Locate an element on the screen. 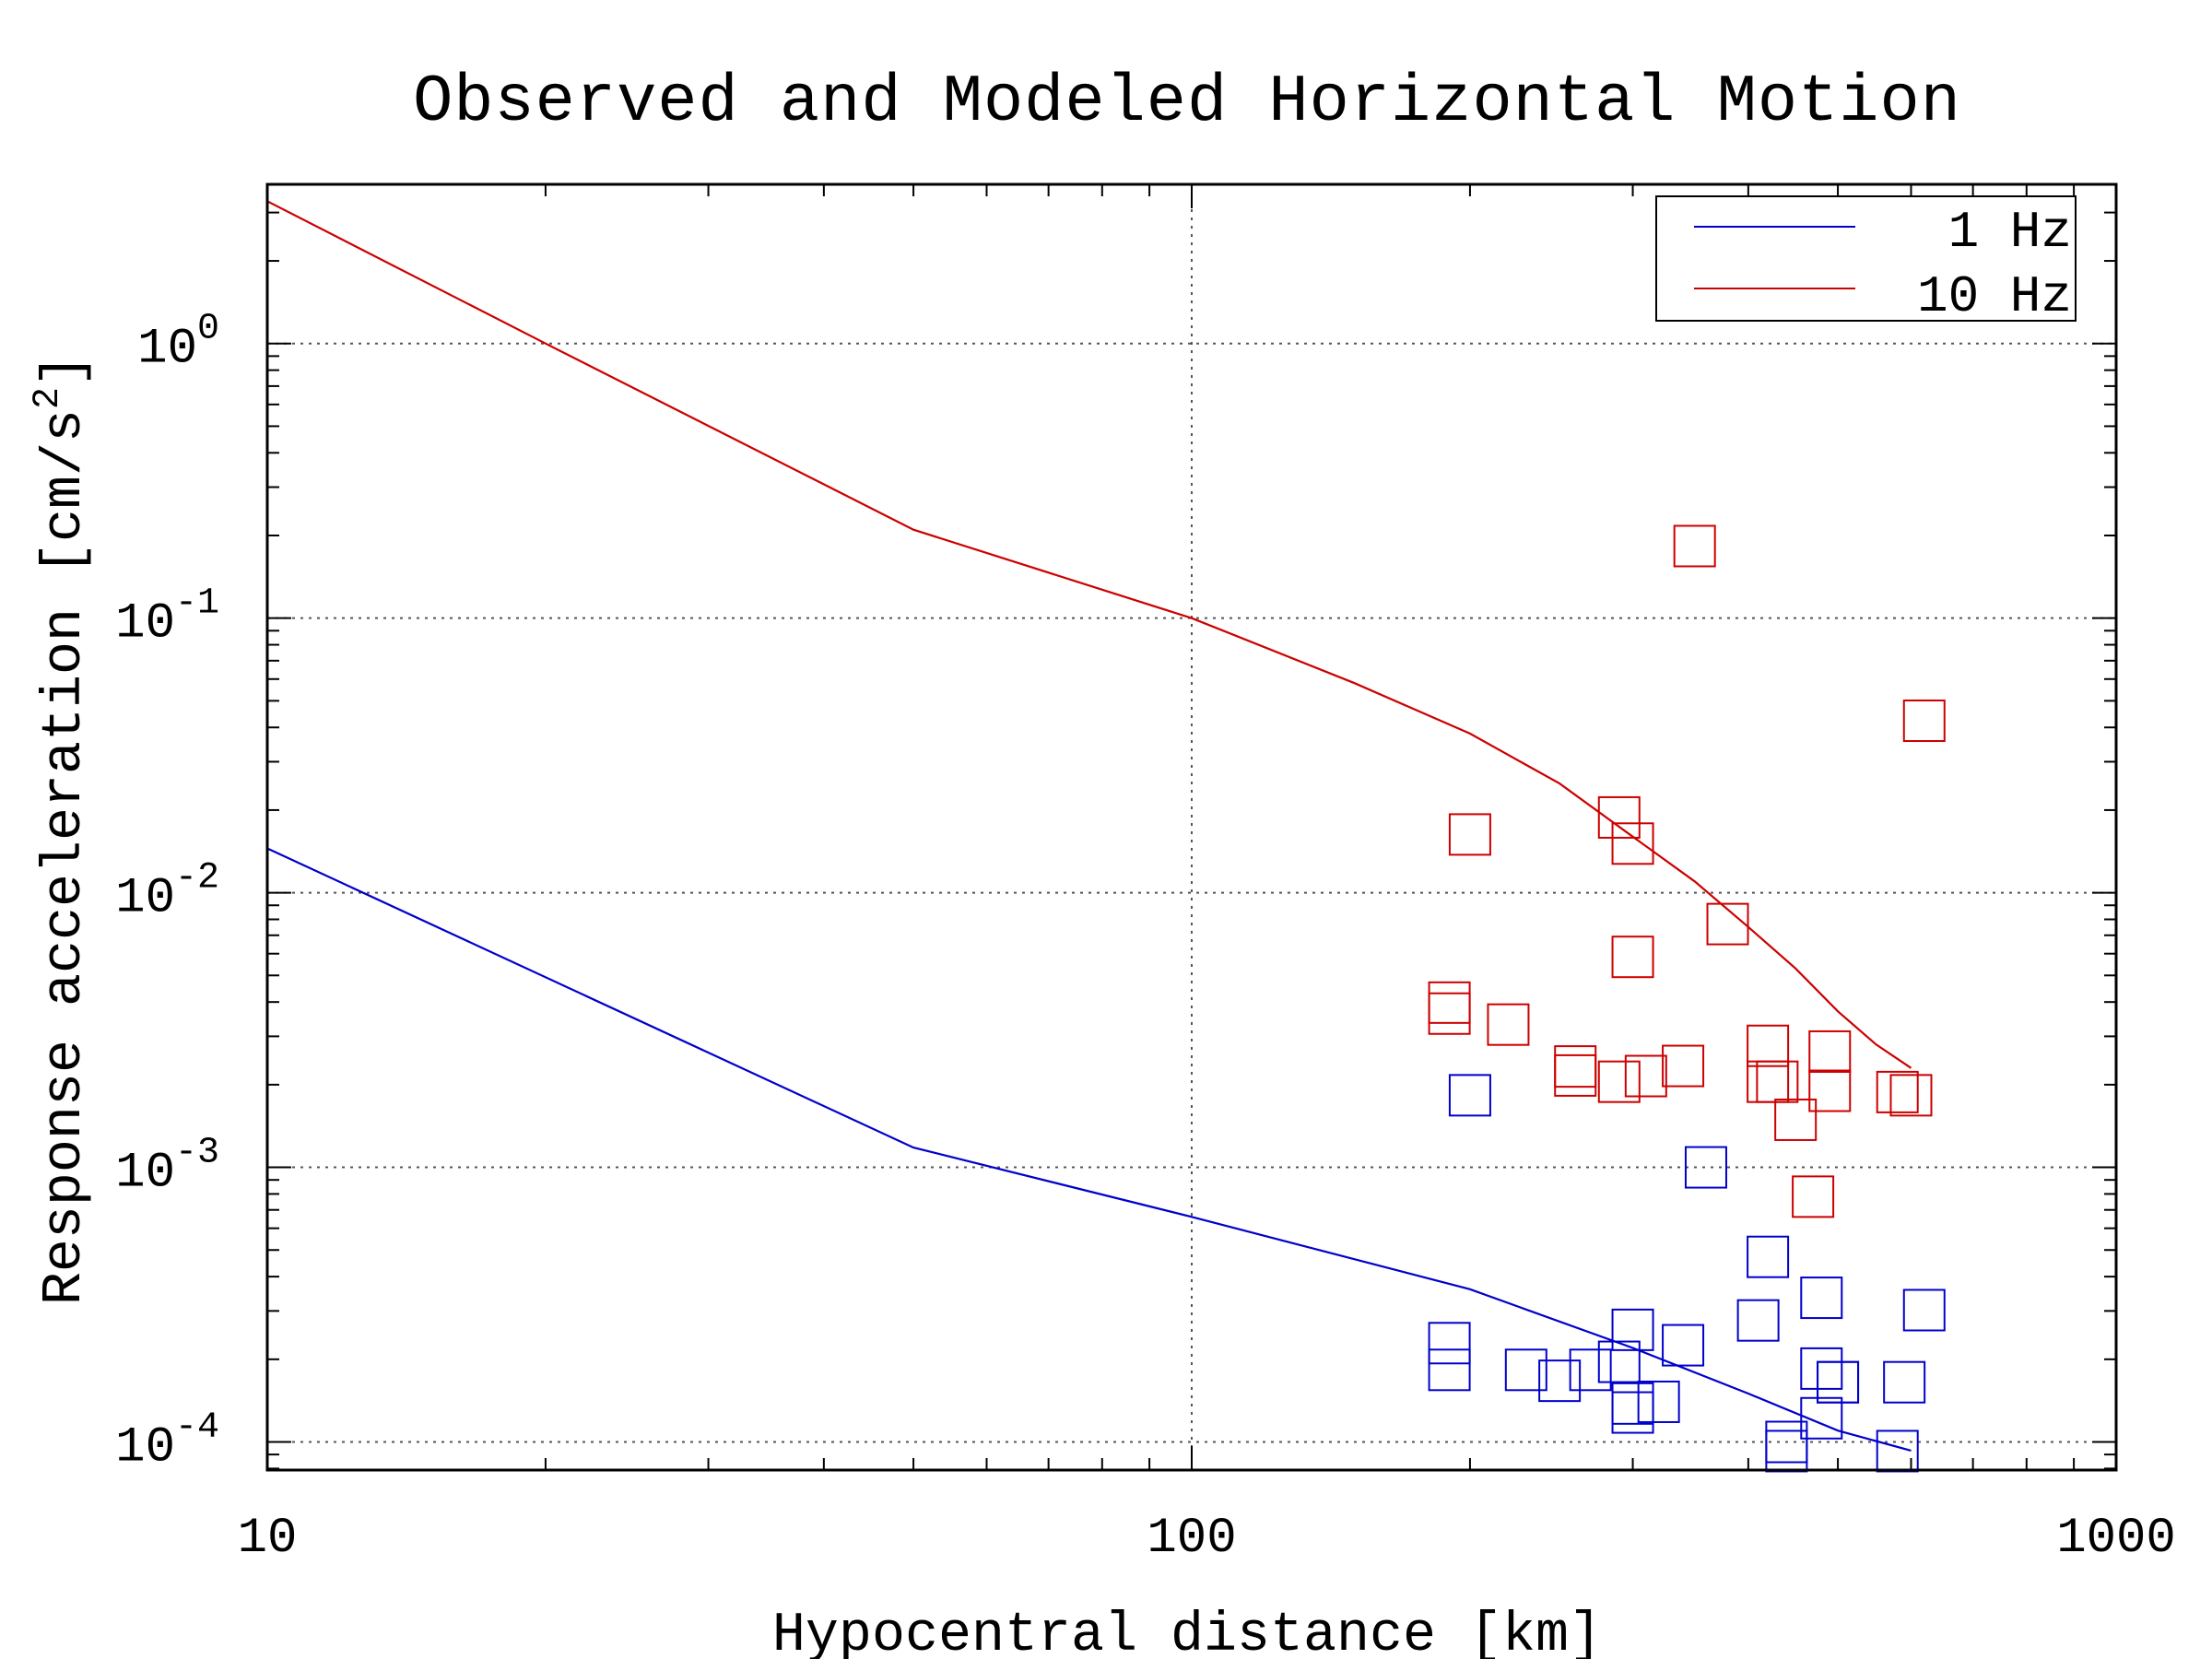 The height and width of the screenshot is (1659, 2212). y-tick-exponent: -1 is located at coordinates (197, 604).